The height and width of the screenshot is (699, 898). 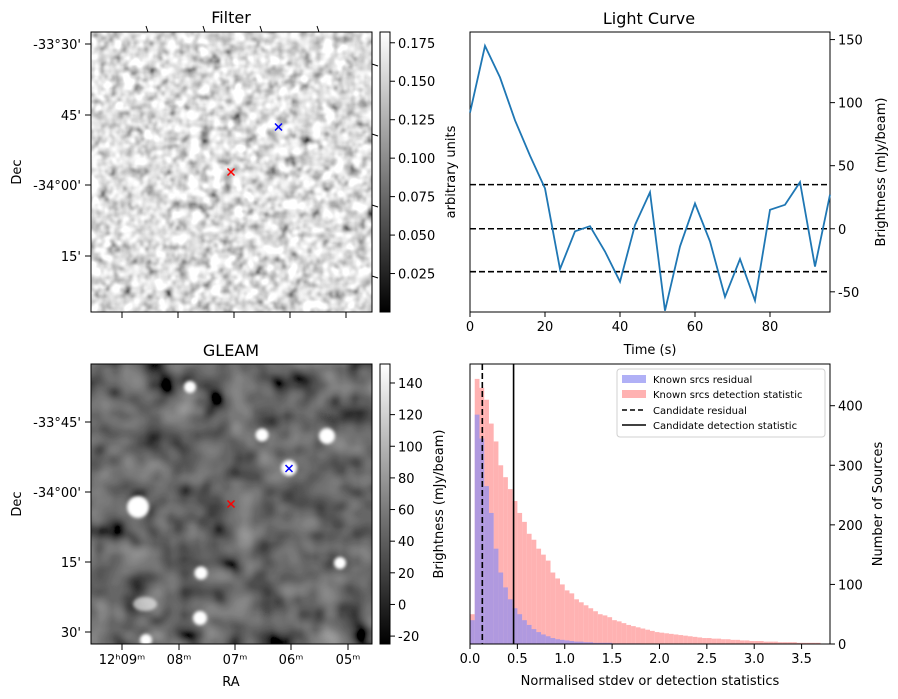 I want to click on filter-ytick-labels: -33°30' 45' -34°00' 15', so click(x=57, y=151).